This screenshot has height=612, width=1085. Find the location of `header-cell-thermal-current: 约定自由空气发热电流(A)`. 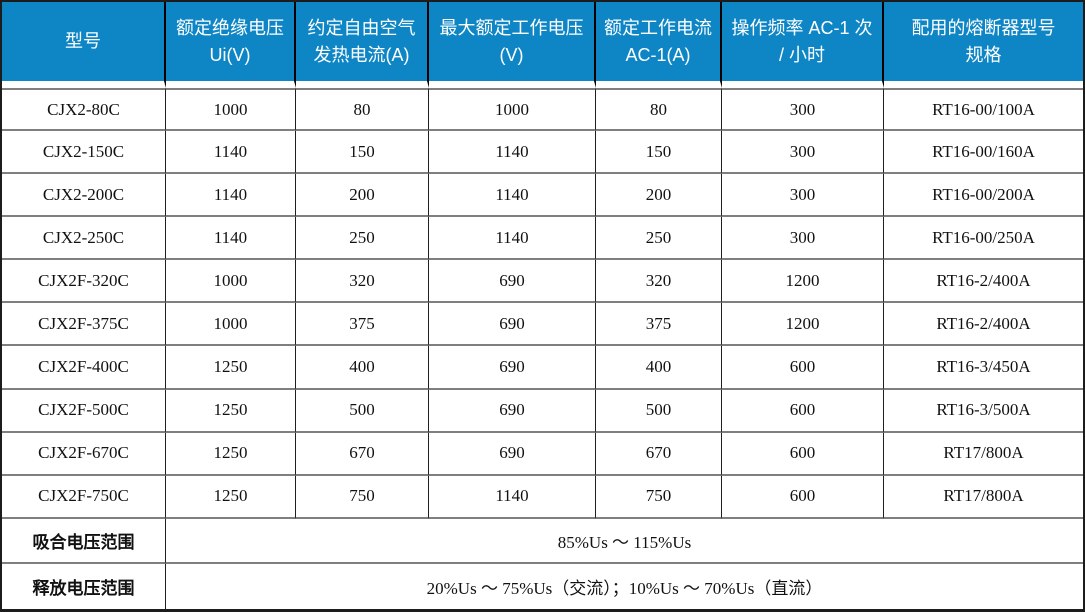

header-cell-thermal-current: 约定自由空气发热电流(A) is located at coordinates (362, 45).